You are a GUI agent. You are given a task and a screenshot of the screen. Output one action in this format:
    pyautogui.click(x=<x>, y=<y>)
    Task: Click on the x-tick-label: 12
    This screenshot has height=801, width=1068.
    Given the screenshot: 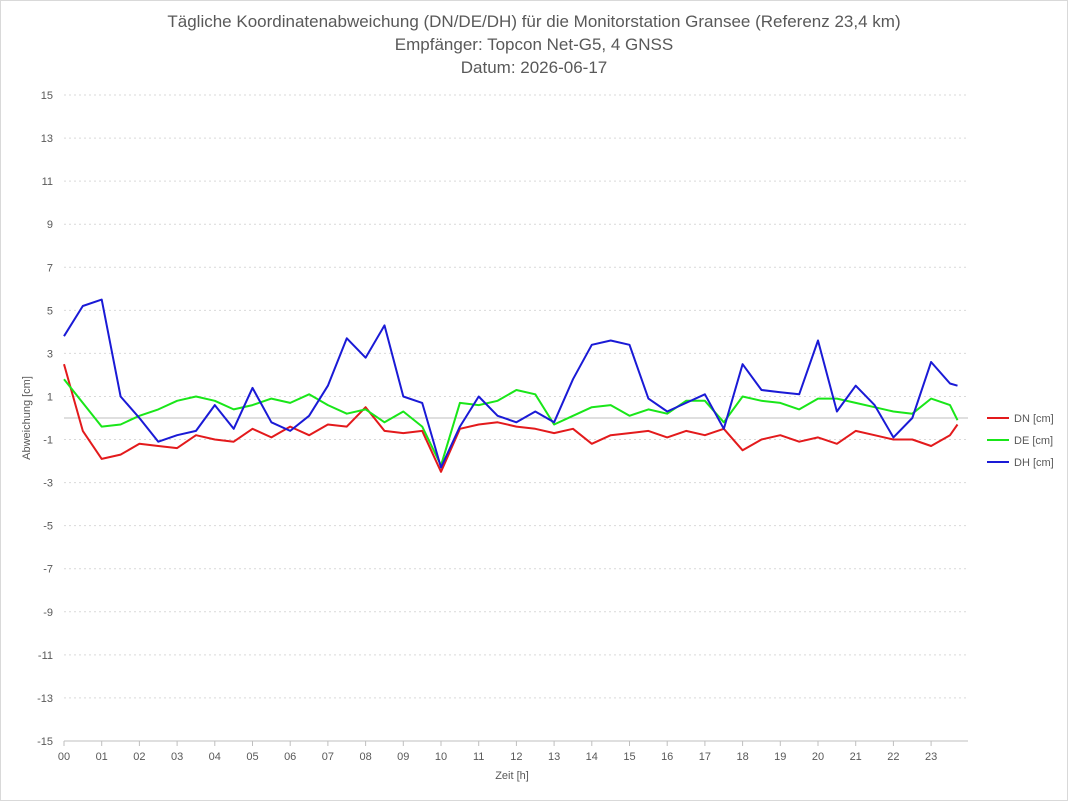 What is the action you would take?
    pyautogui.click(x=516, y=757)
    